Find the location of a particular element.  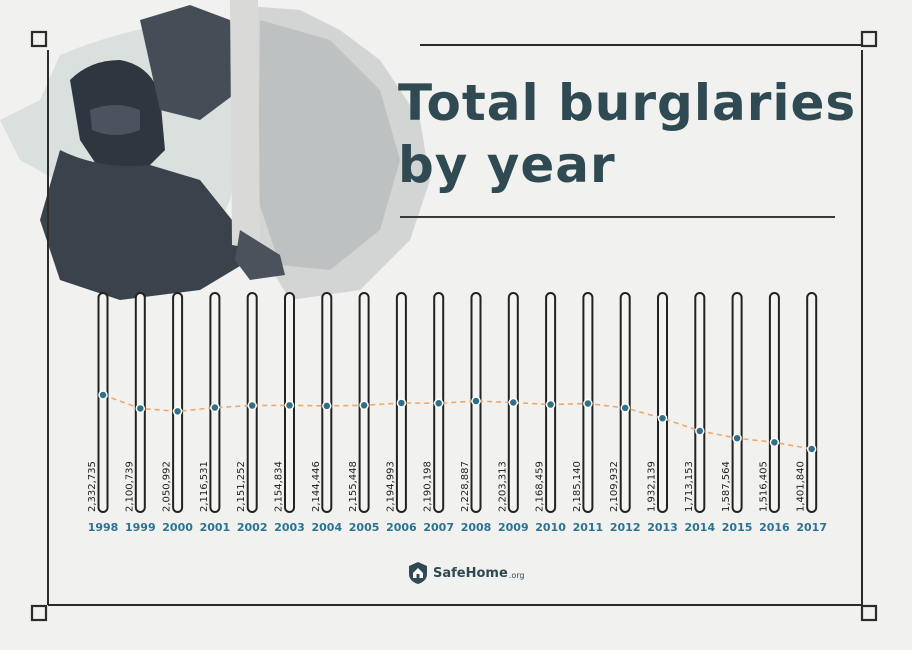

point-2013 is located at coordinates (662, 418).